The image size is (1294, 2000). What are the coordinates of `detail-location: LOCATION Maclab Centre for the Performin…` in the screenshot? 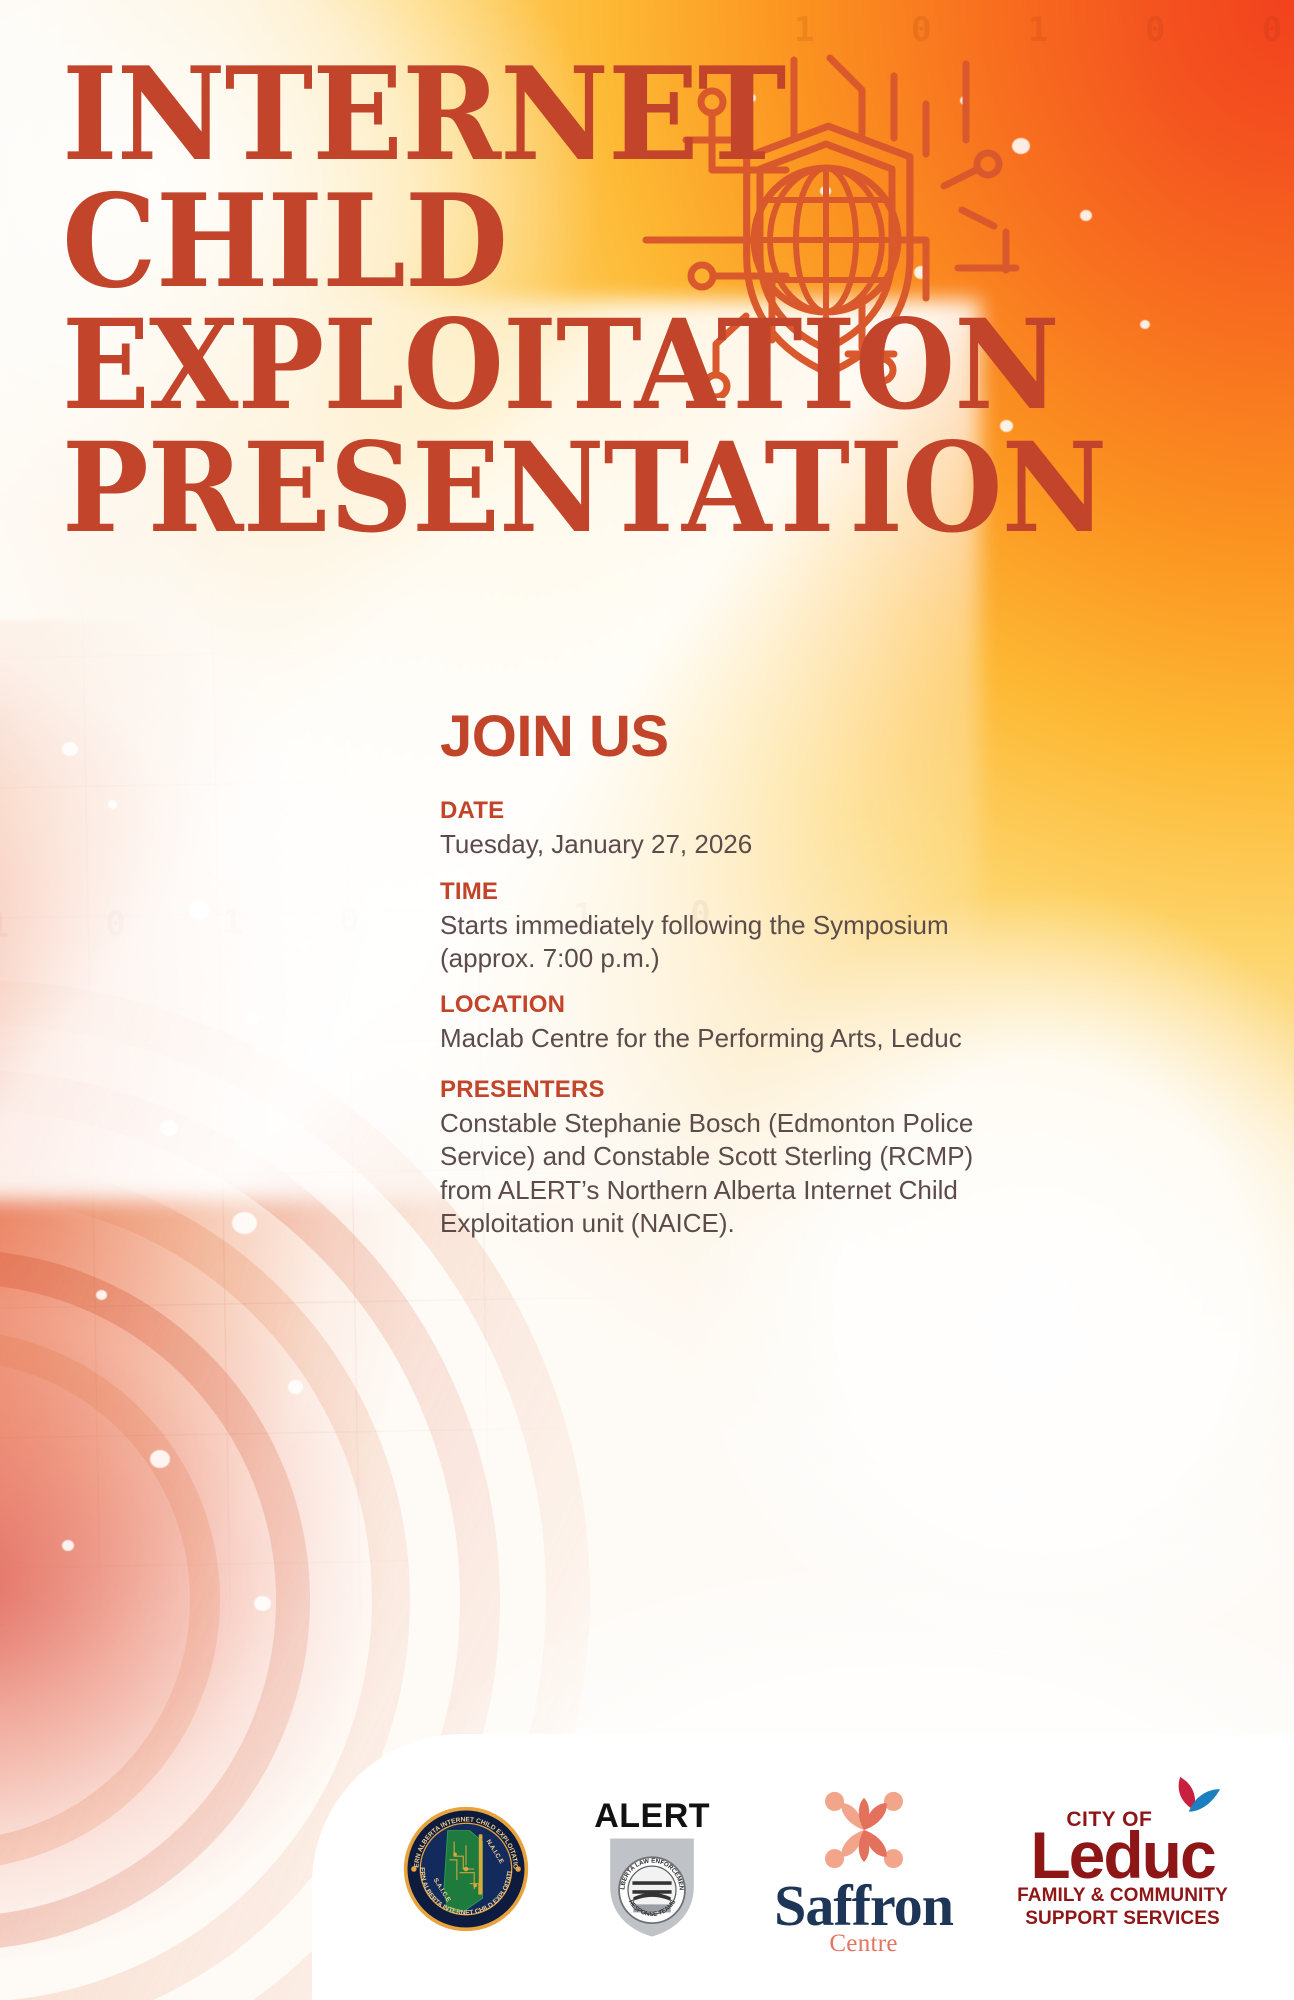 It's located at (710, 1022).